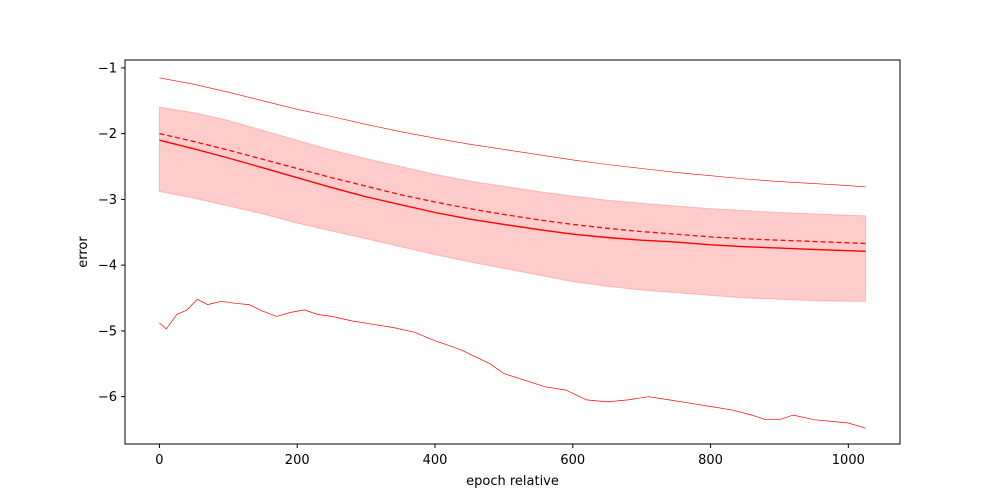  I want to click on y-tick-label: −3, so click(107, 200).